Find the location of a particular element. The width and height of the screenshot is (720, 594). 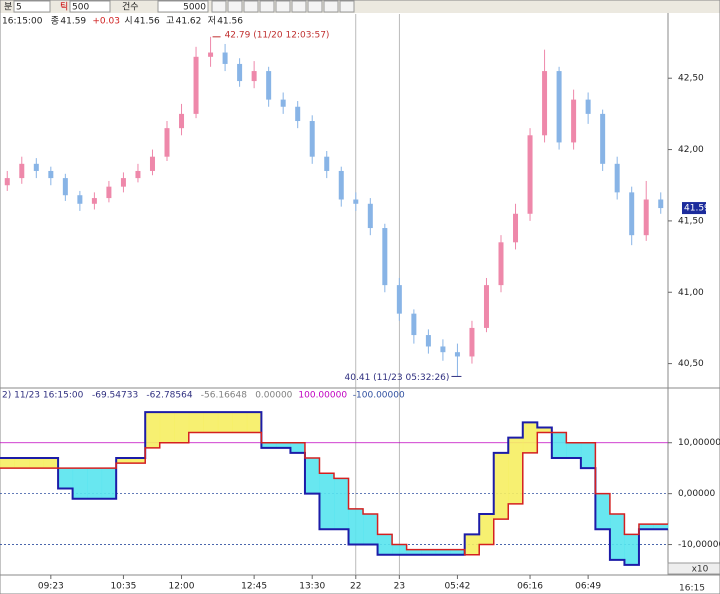

extreme-label: 40.41 (11/23 05:32:26) is located at coordinates (397, 378).